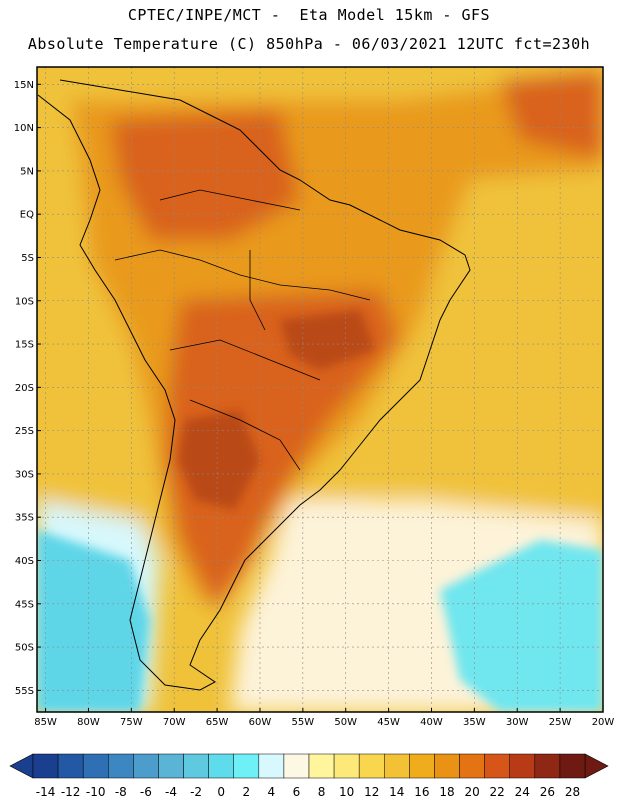 This screenshot has height=800, width=618. What do you see at coordinates (421, 792) in the screenshot?
I see `colorbar-label: 16` at bounding box center [421, 792].